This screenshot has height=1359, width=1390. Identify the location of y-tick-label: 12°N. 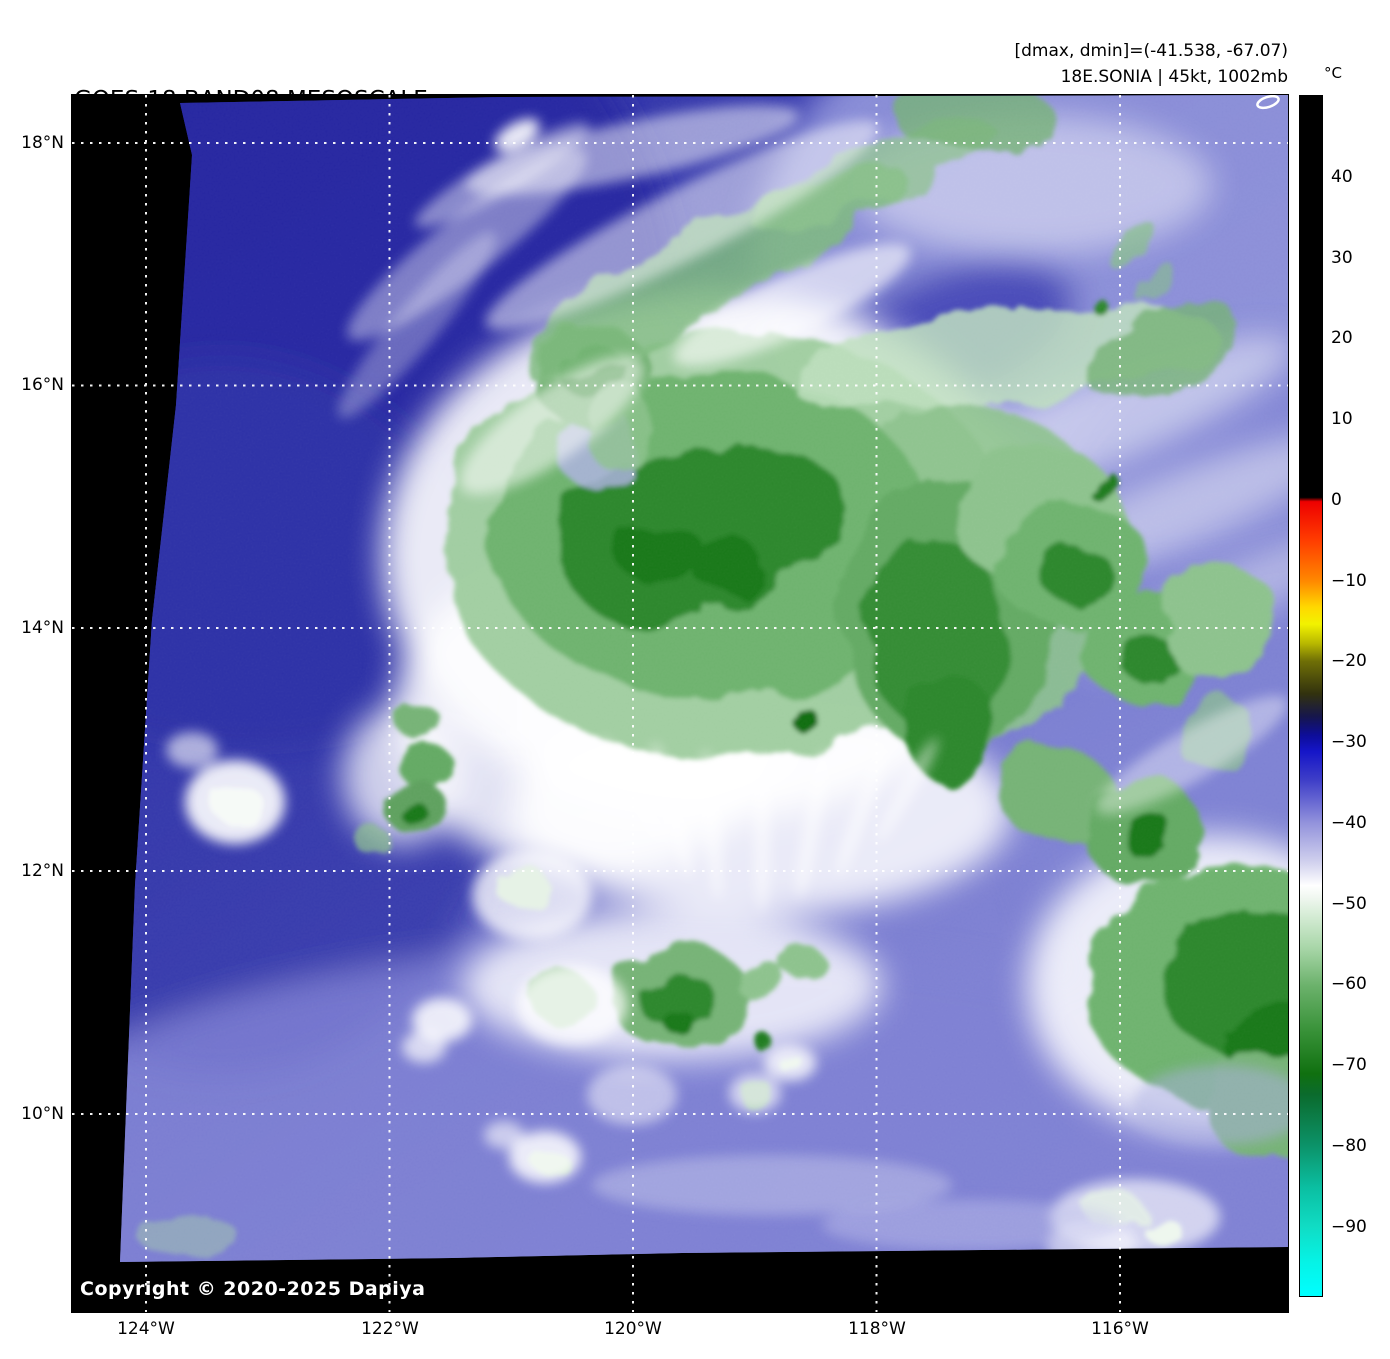
(42, 871).